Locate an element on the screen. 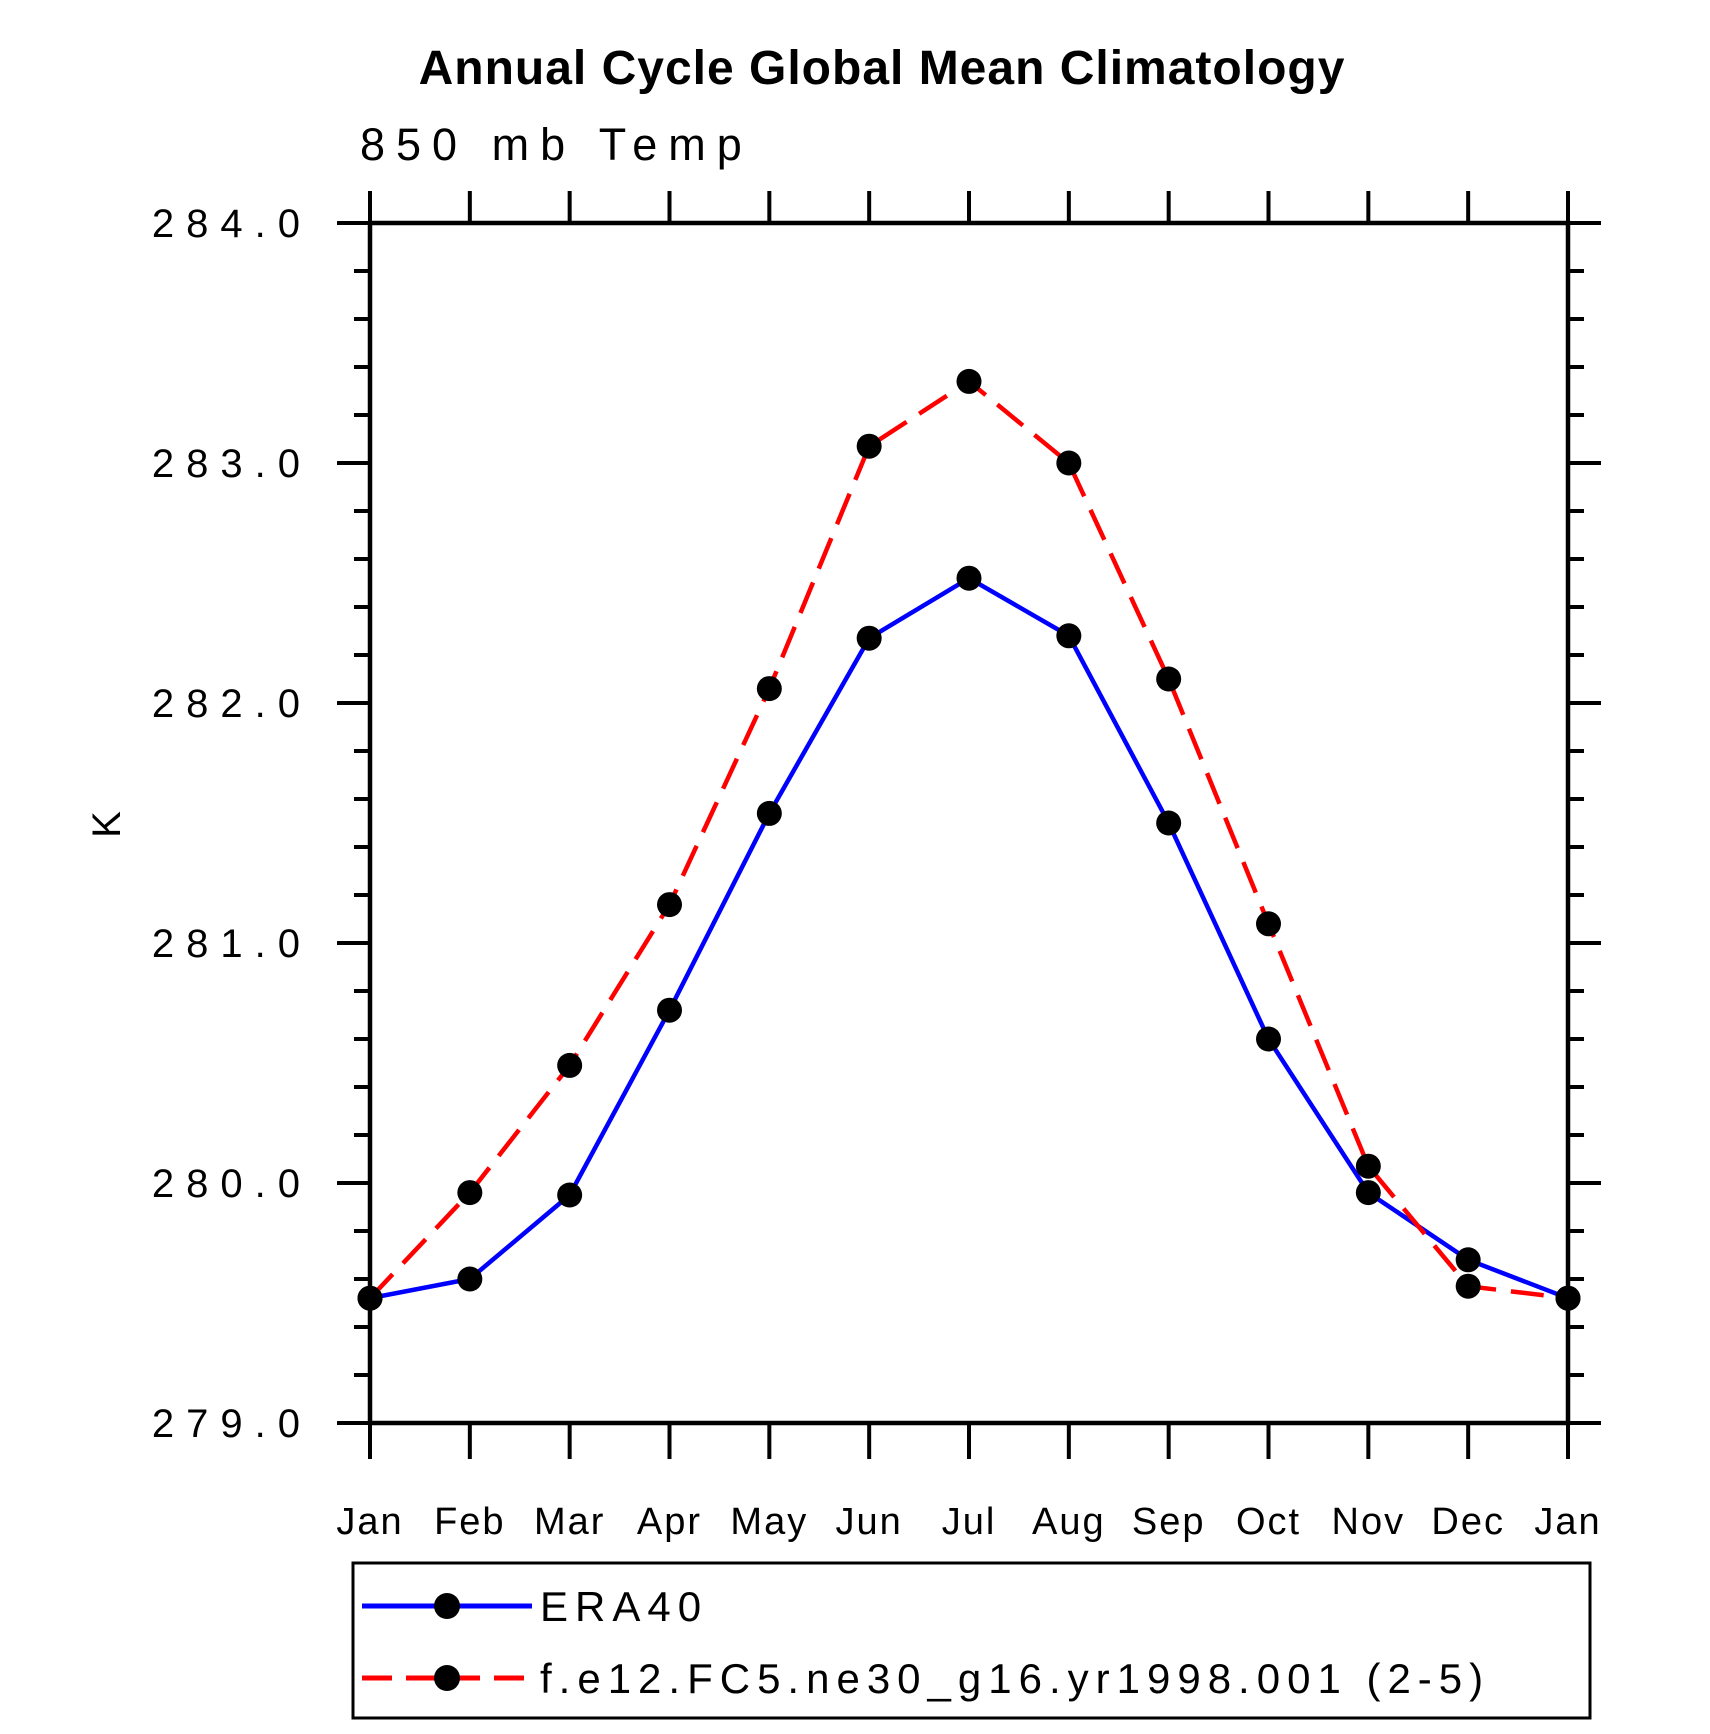  x-tick-label: May is located at coordinates (769, 1522).